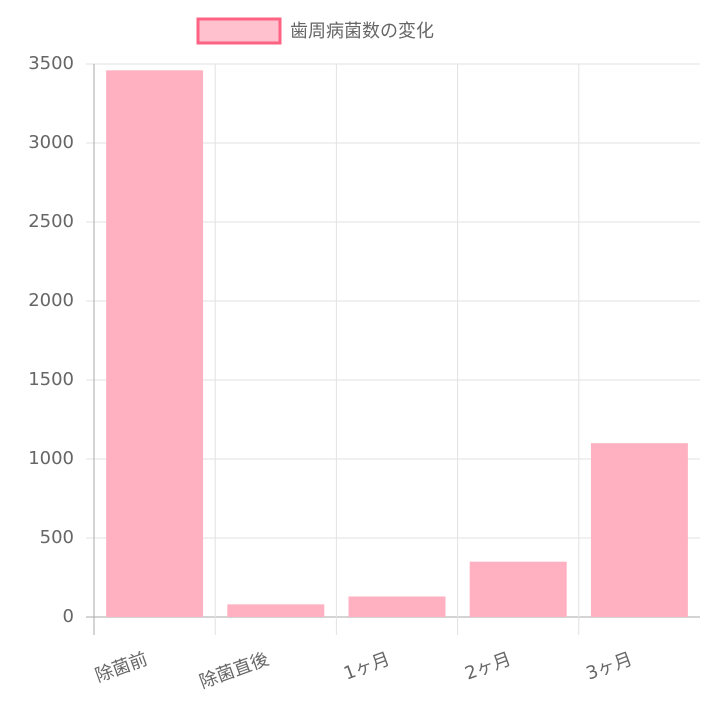  I want to click on x-tick-label: 3ヶ月, so click(609, 667).